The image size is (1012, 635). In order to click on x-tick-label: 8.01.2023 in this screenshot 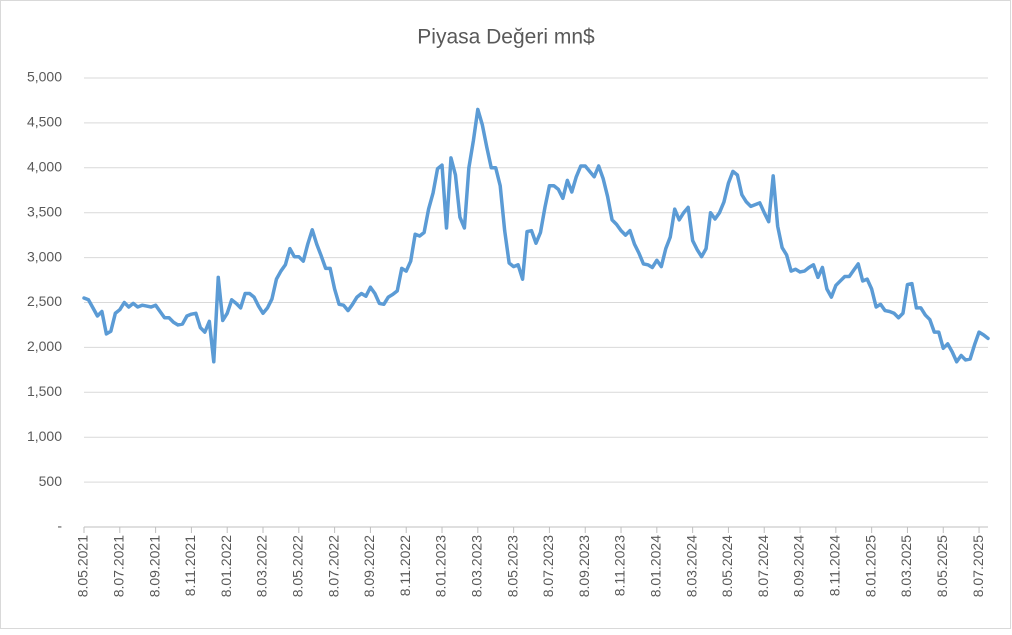, I will do `click(441, 566)`.